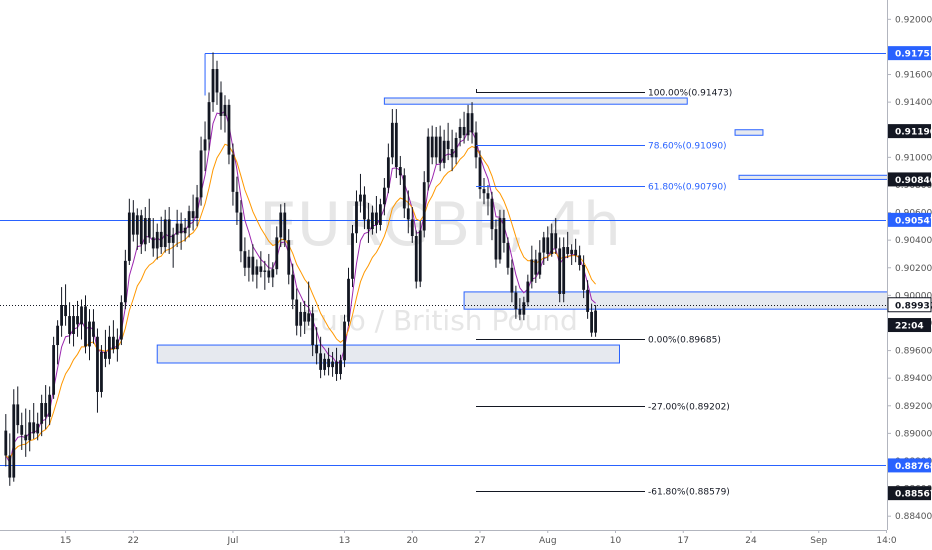 This screenshot has height=550, width=932. Describe the element at coordinates (913, 103) in the screenshot. I see `price-tick-label: 0.91400` at that location.